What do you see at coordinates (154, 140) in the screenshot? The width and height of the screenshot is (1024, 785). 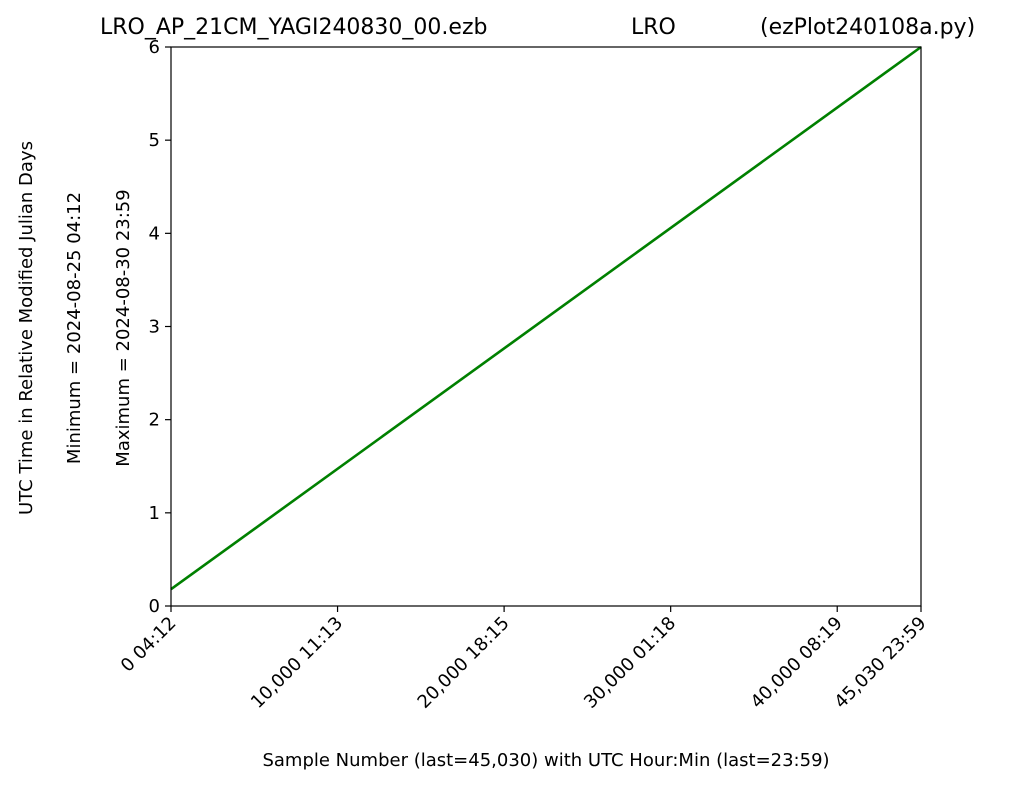 I see `y-tick-label: 5` at bounding box center [154, 140].